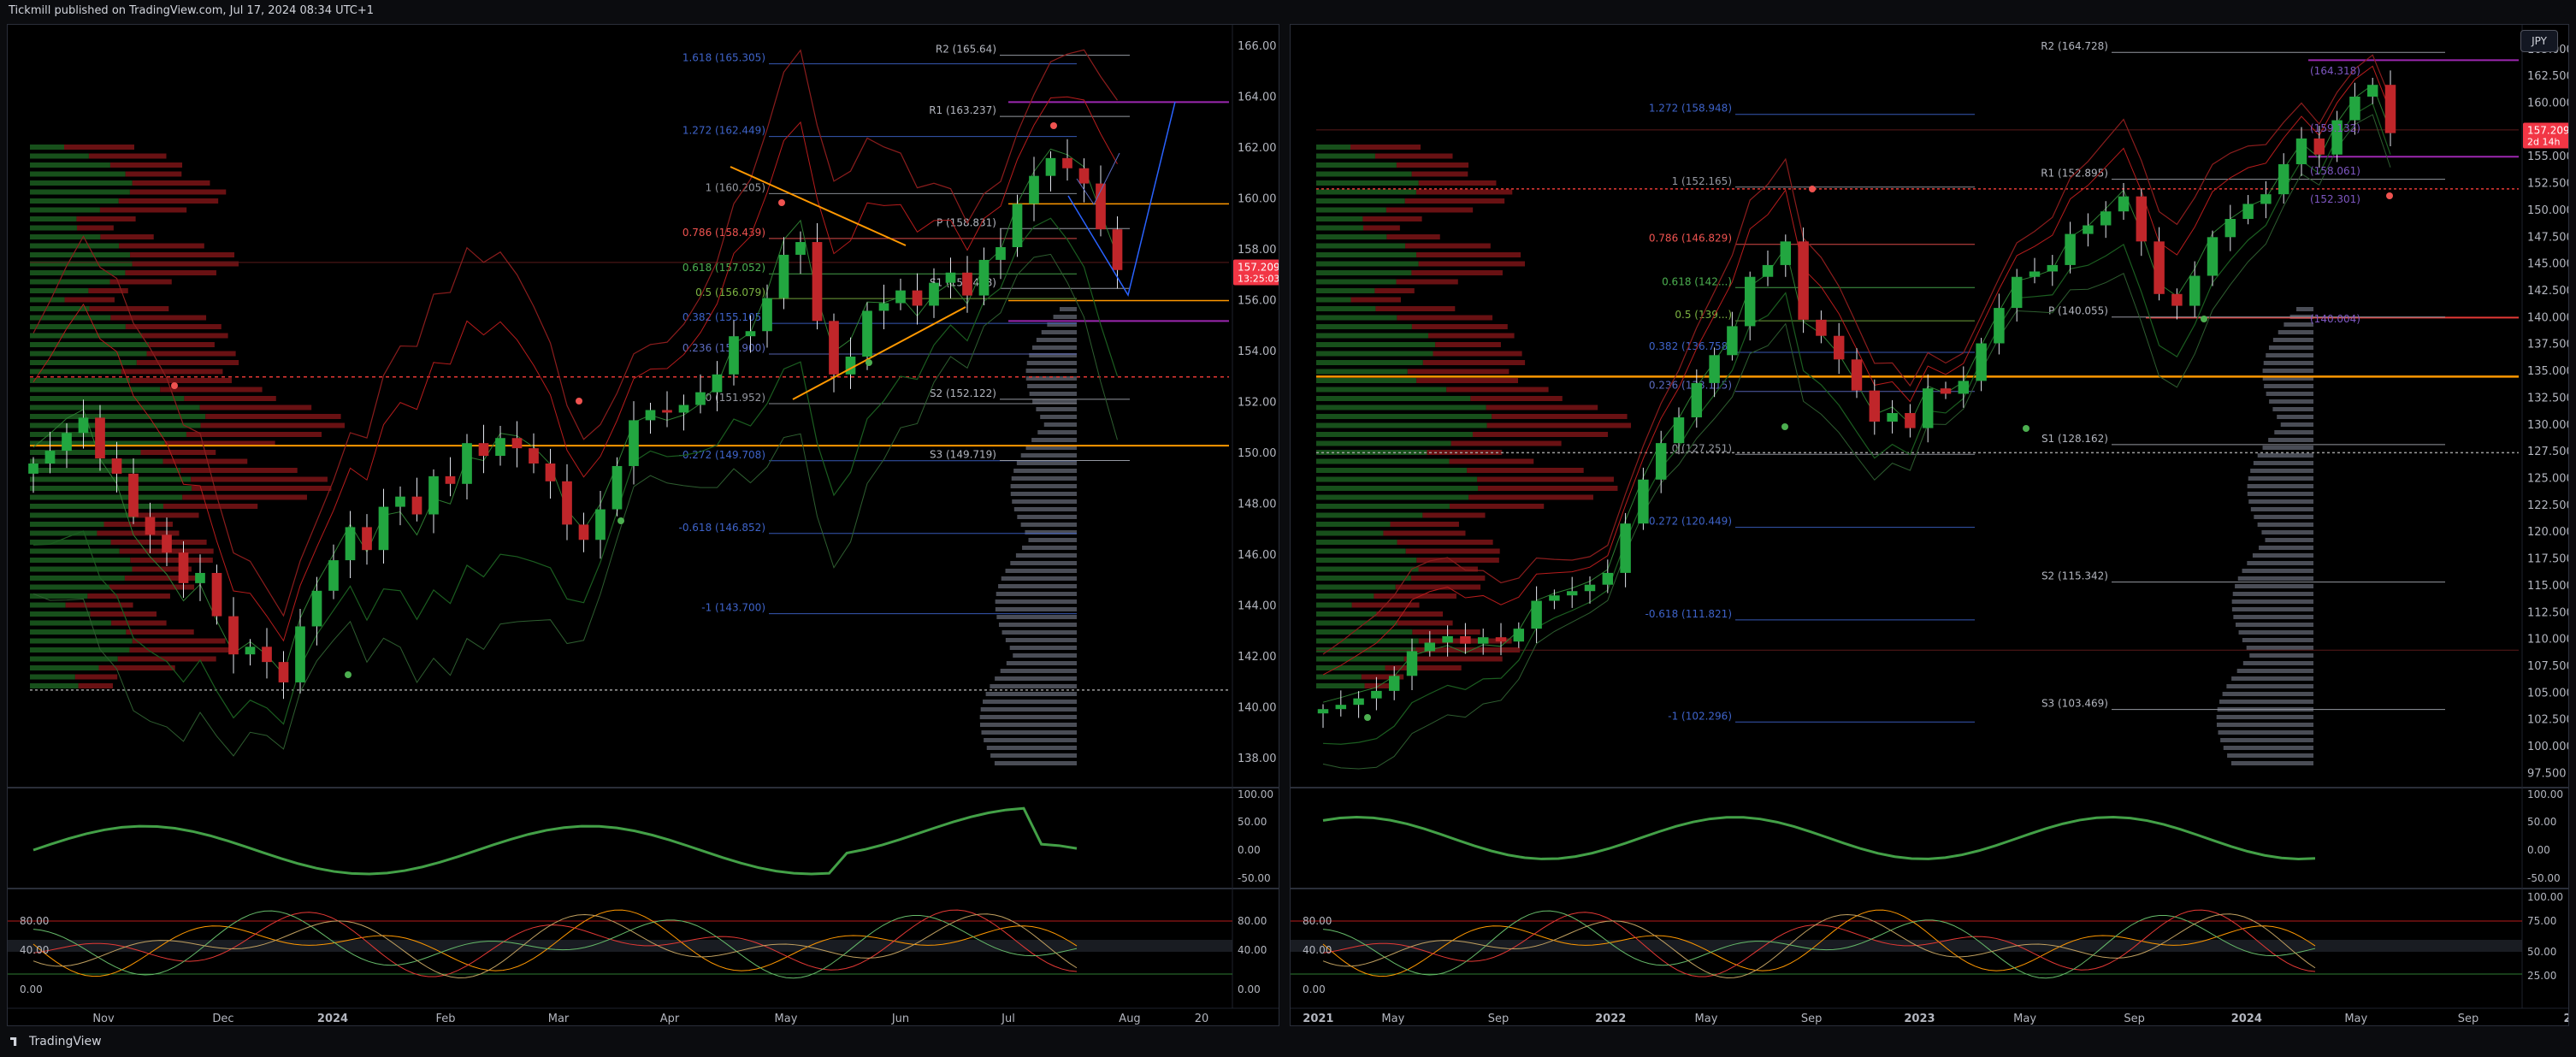 The image size is (2576, 1057). Describe the element at coordinates (1008, 1019) in the screenshot. I see `time-axis-tick: Jul` at that location.